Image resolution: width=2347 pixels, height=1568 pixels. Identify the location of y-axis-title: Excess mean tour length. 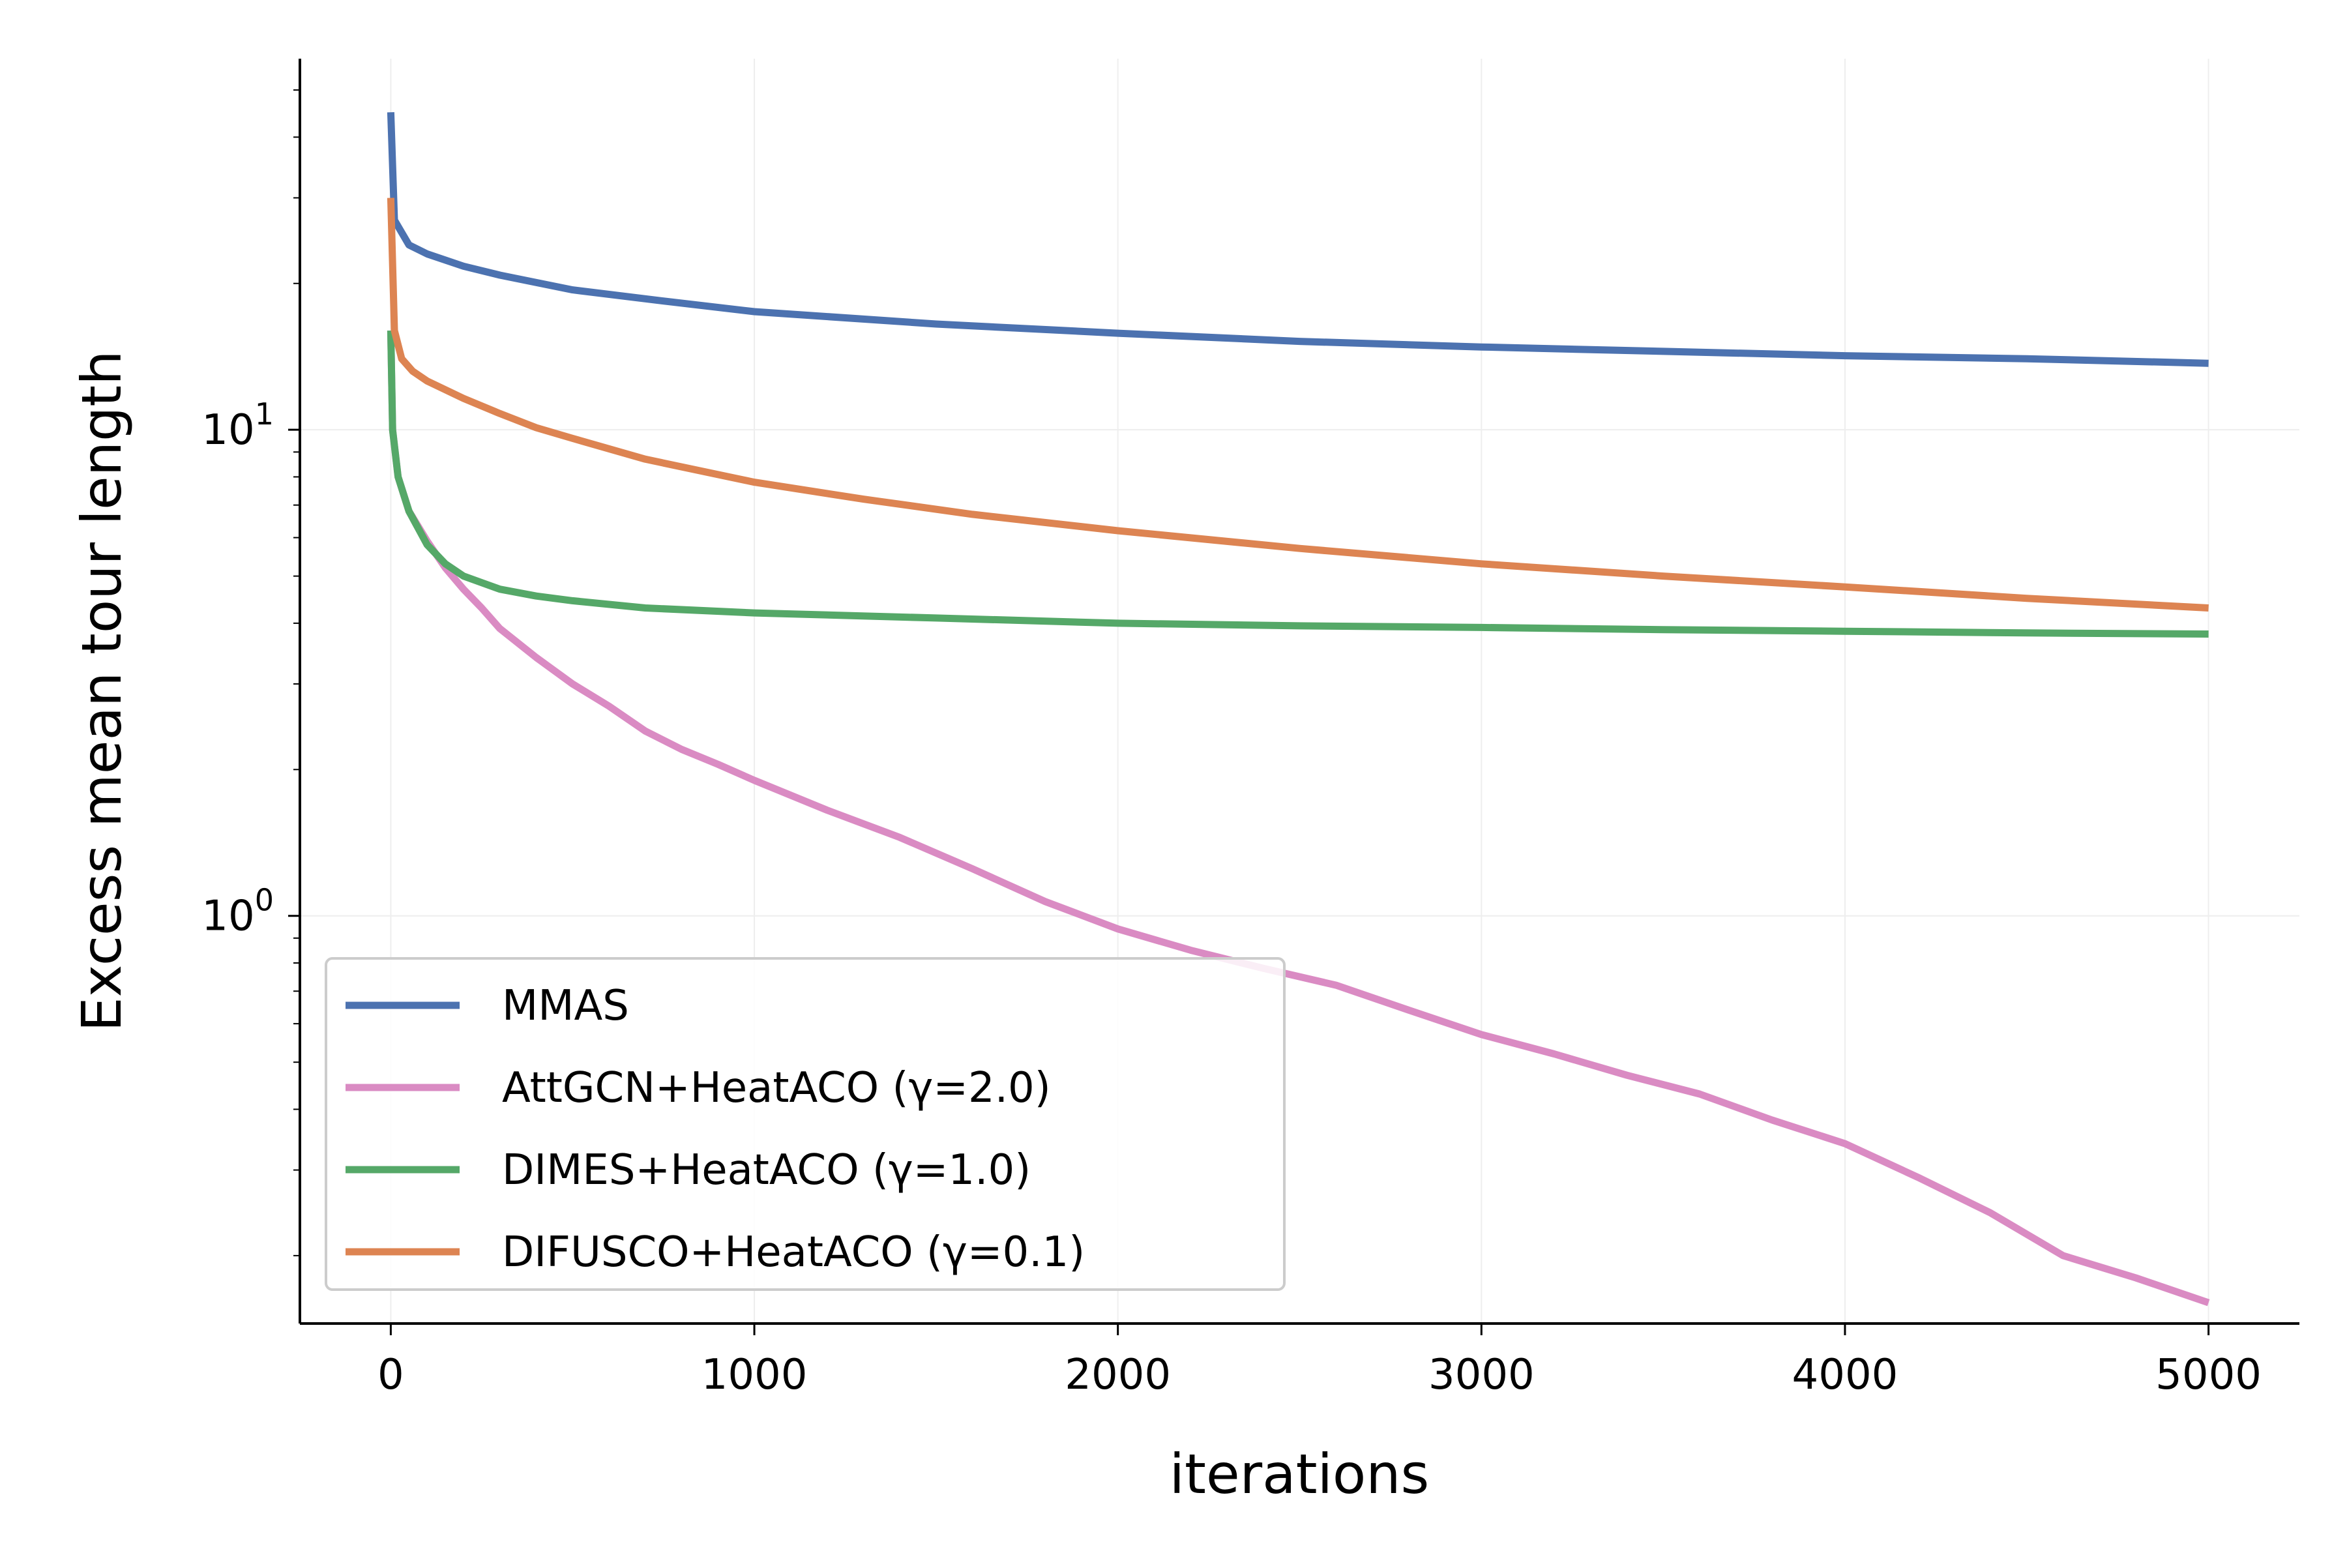
(102, 692).